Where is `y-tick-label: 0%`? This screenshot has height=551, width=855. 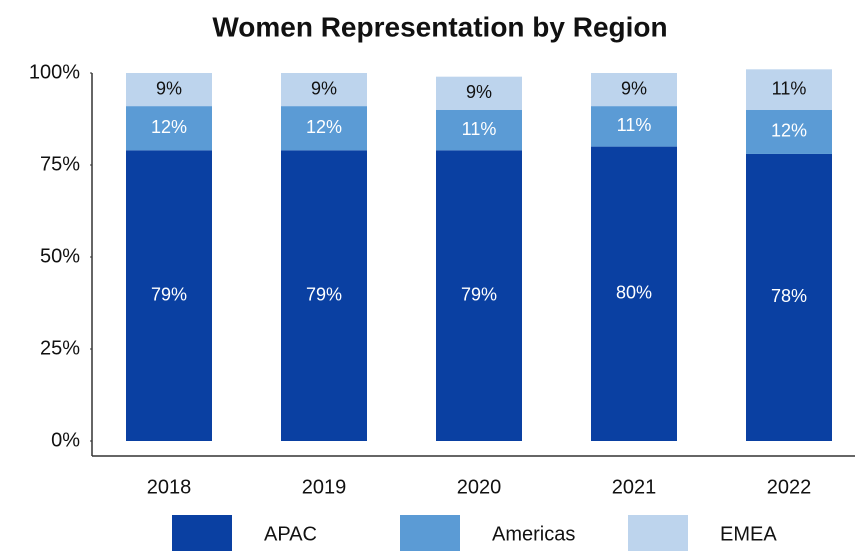 y-tick-label: 0% is located at coordinates (65, 440).